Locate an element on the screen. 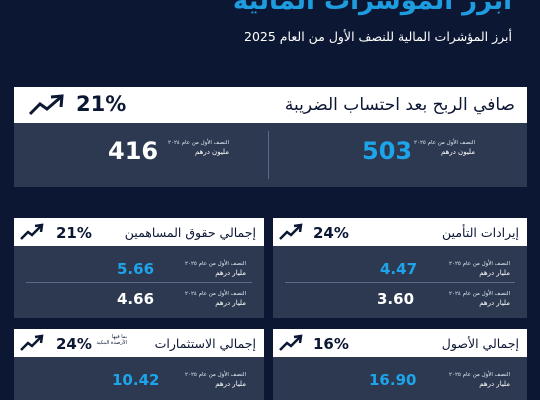  equity-previous-period: النصف الأول من عام ٢٠٢٤ is located at coordinates (215, 294).